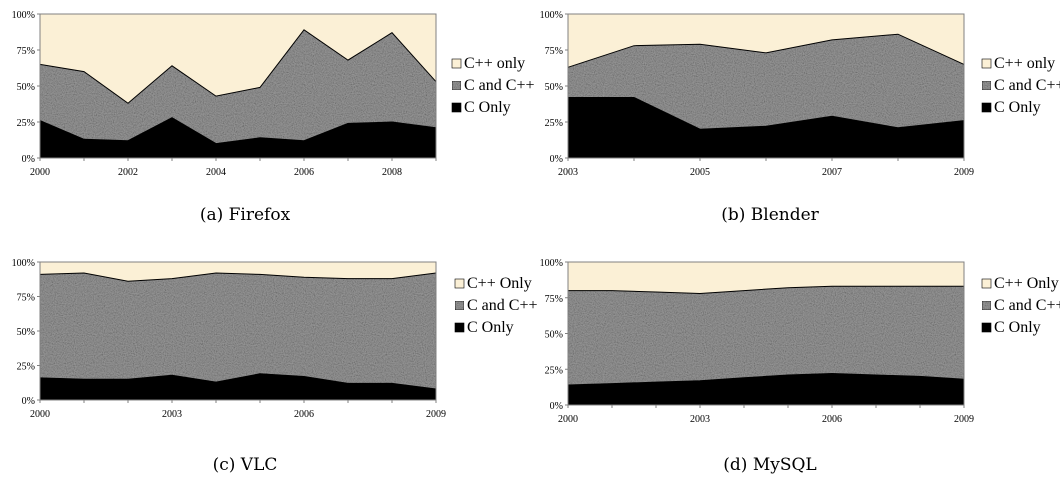 This screenshot has height=483, width=1060. What do you see at coordinates (700, 172) in the screenshot?
I see `x-tick-label: 2005` at bounding box center [700, 172].